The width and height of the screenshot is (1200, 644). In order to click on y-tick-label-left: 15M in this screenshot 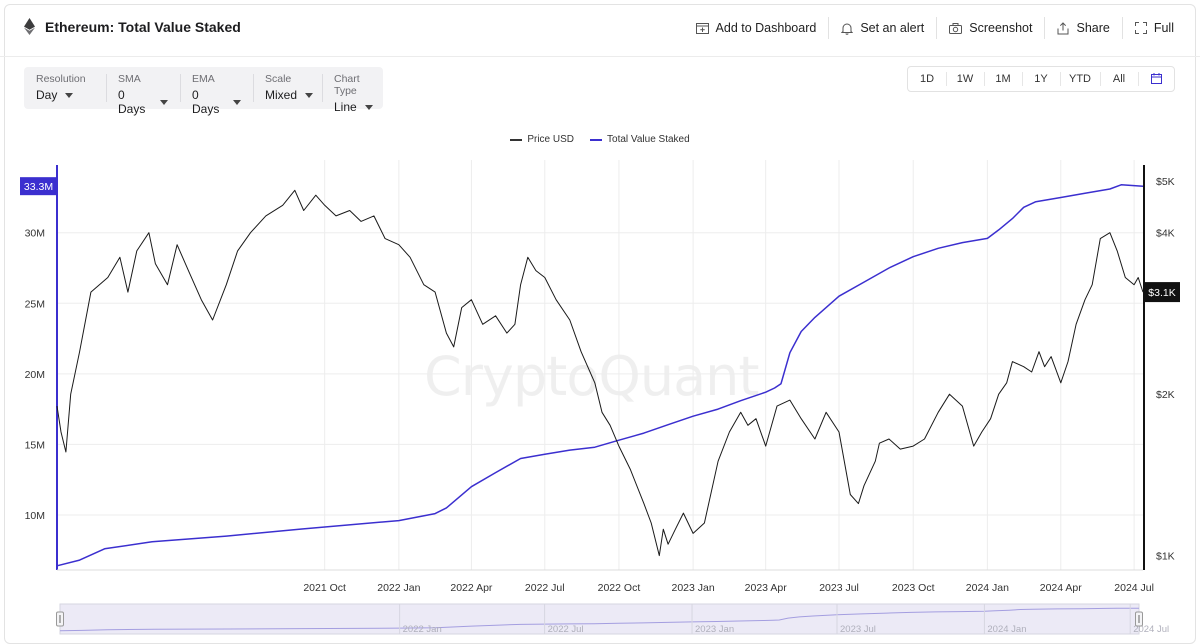, I will do `click(35, 445)`.